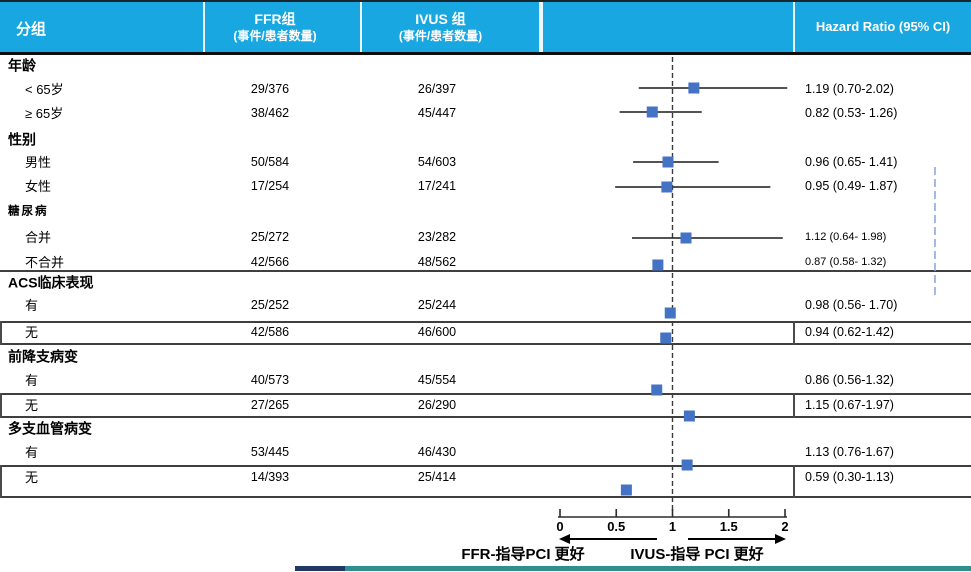 The image size is (971, 572). I want to click on row-label: 男性, so click(38, 162).